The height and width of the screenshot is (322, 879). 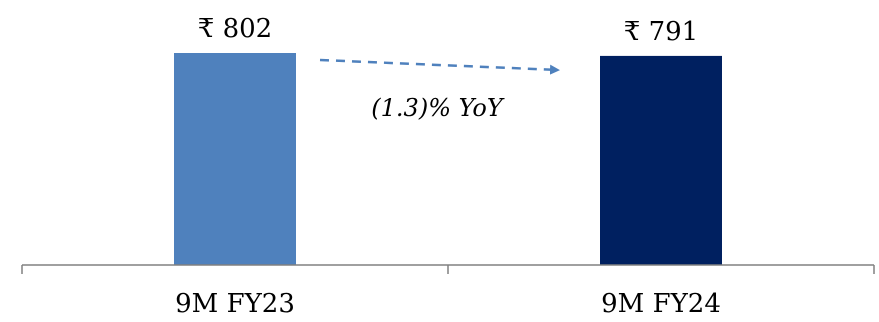 I want to click on x-tick-label: 9M FY24, so click(x=661, y=304).